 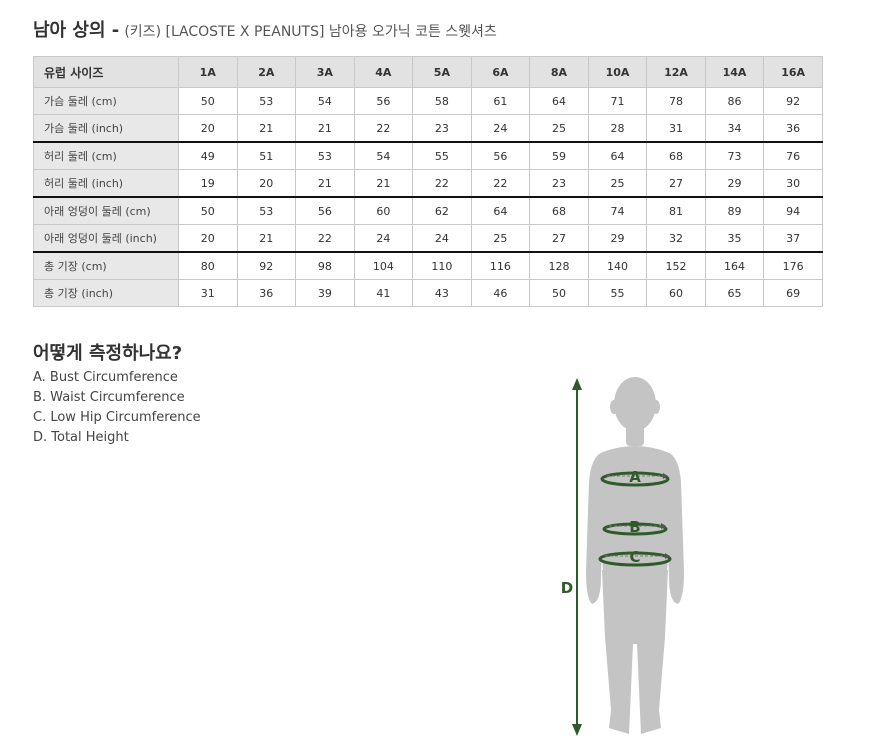 What do you see at coordinates (793, 72) in the screenshot?
I see `size-header-cell: 16A` at bounding box center [793, 72].